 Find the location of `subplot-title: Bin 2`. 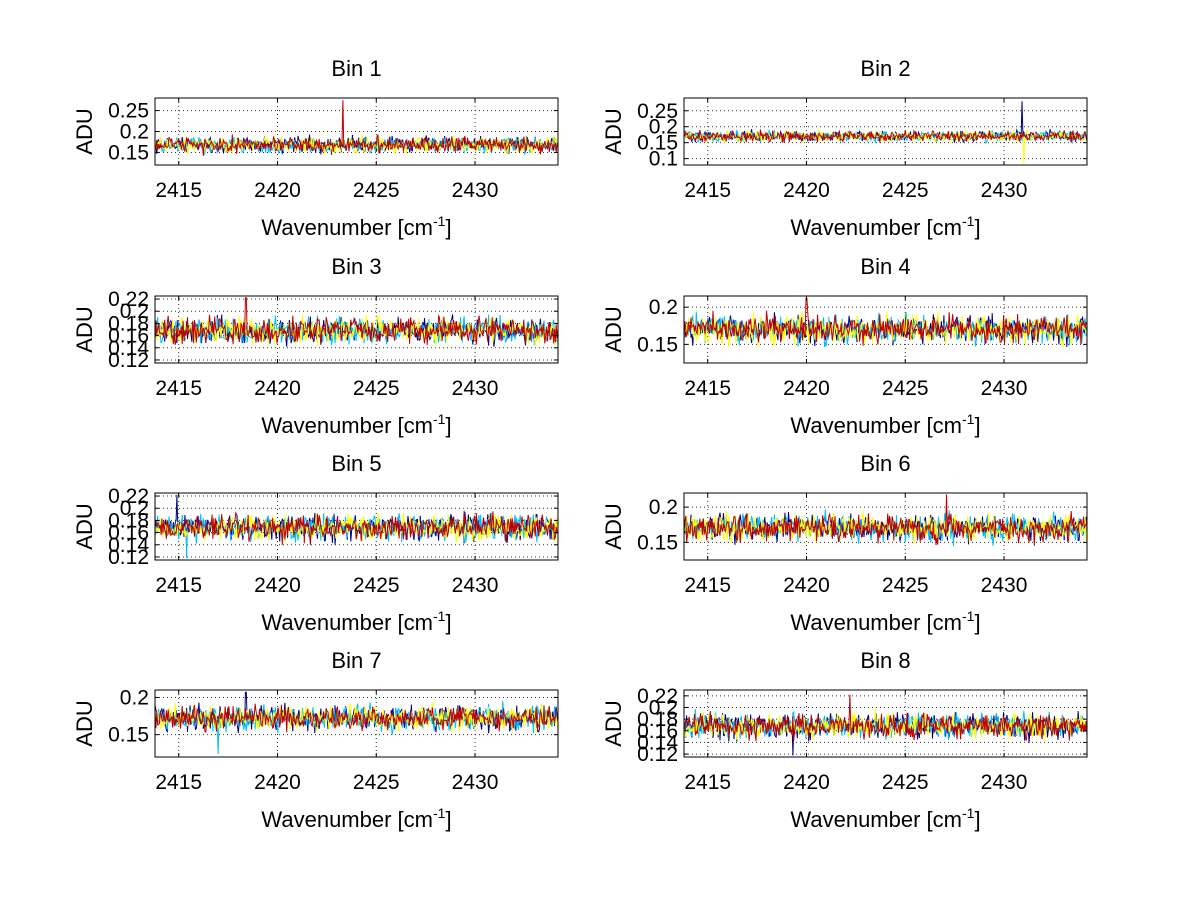

subplot-title: Bin 2 is located at coordinates (885, 68).